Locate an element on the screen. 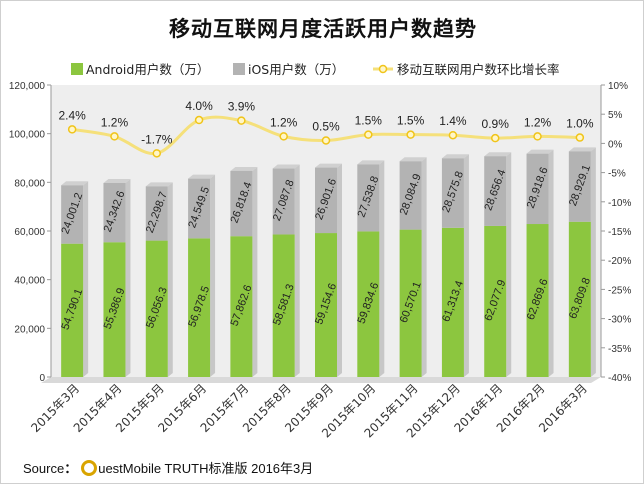 The width and height of the screenshot is (644, 484). source-label: Source is located at coordinates (44, 468).